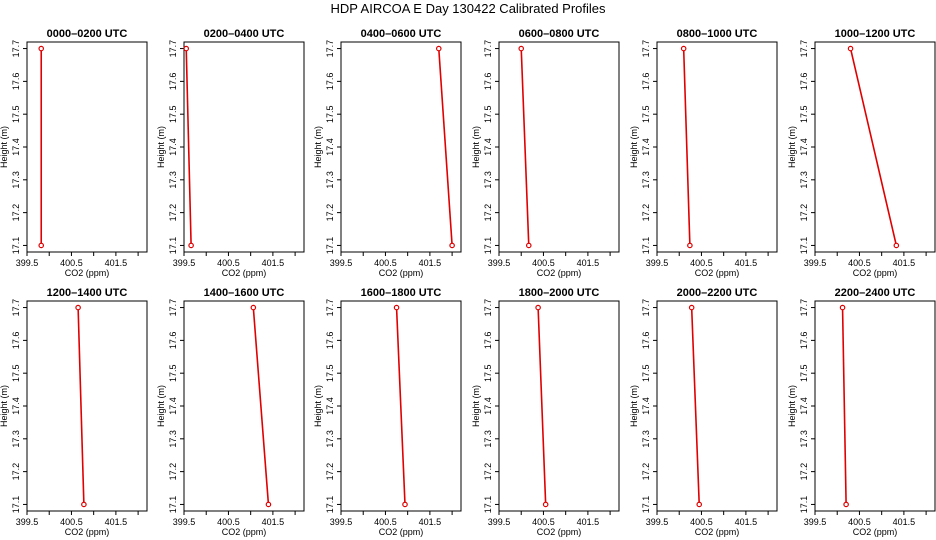 Image resolution: width=936 pixels, height=540 pixels. Describe the element at coordinates (875, 293) in the screenshot. I see `panel-title: 2200–2400 UTC` at that location.